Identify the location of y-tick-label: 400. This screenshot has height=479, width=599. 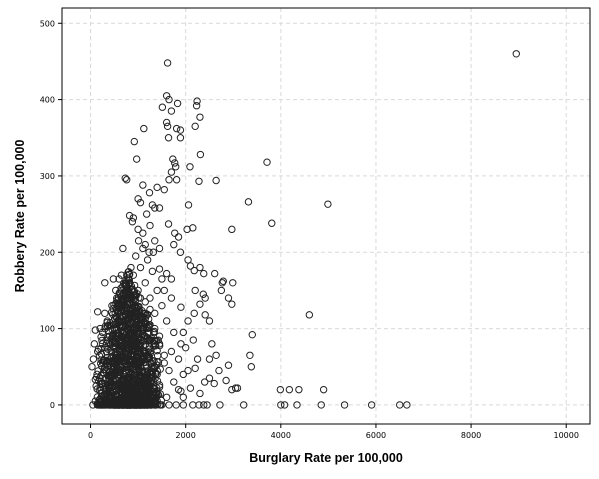
(47, 100).